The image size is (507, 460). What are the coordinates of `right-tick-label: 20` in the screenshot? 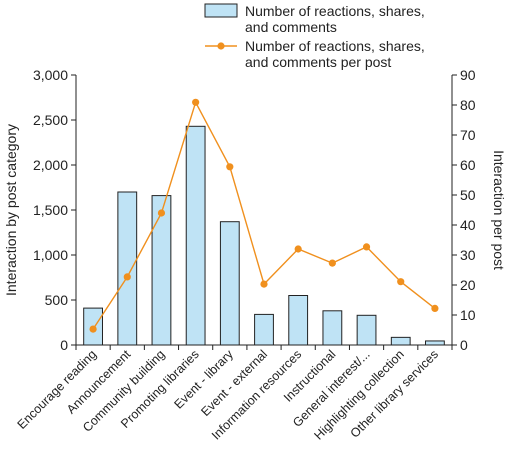 It's located at (468, 285).